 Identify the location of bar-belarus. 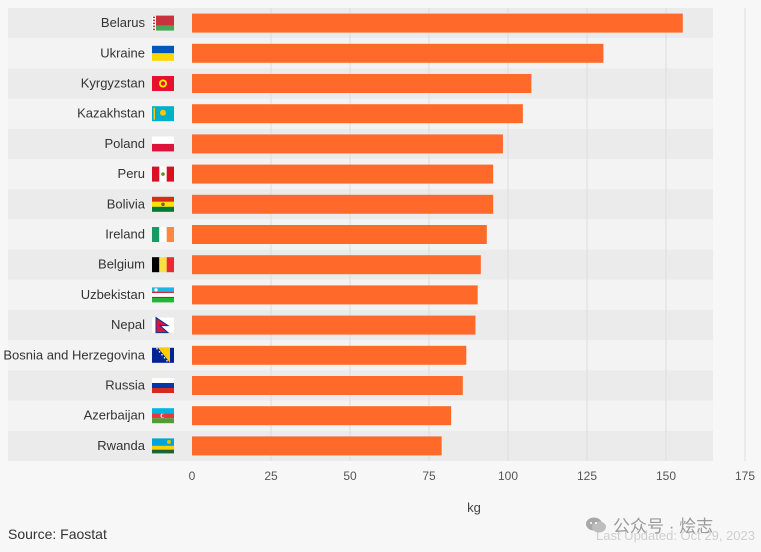
(437, 23).